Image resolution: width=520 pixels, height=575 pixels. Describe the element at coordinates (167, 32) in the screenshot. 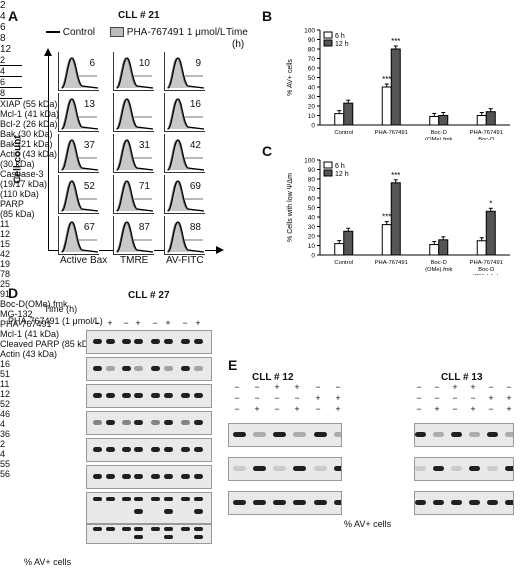

I see `legend-drug: PHA-767491 1 μmol/L` at that location.